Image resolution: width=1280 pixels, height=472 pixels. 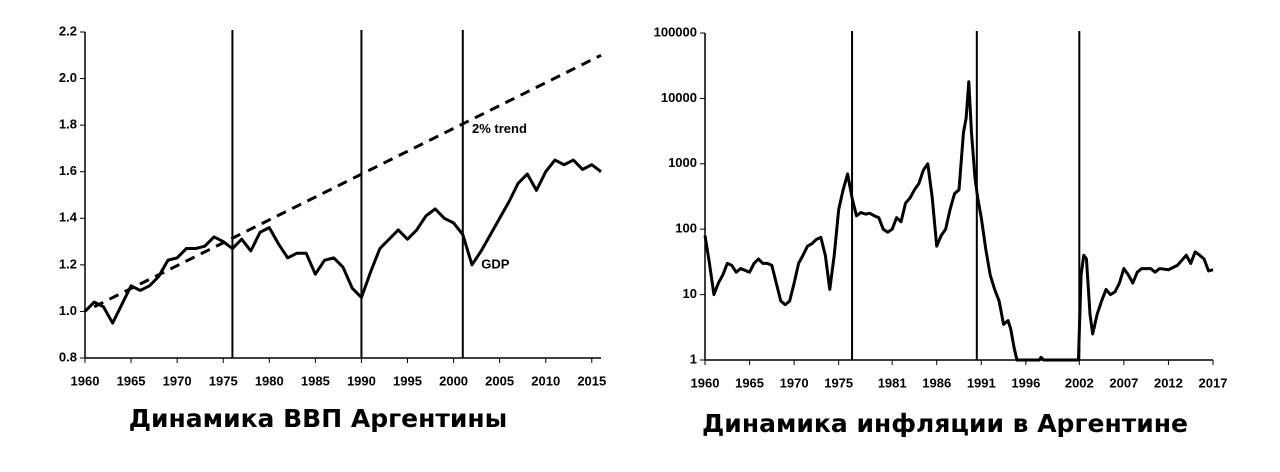 What do you see at coordinates (68, 356) in the screenshot?
I see `y-tick-label: 0.8` at bounding box center [68, 356].